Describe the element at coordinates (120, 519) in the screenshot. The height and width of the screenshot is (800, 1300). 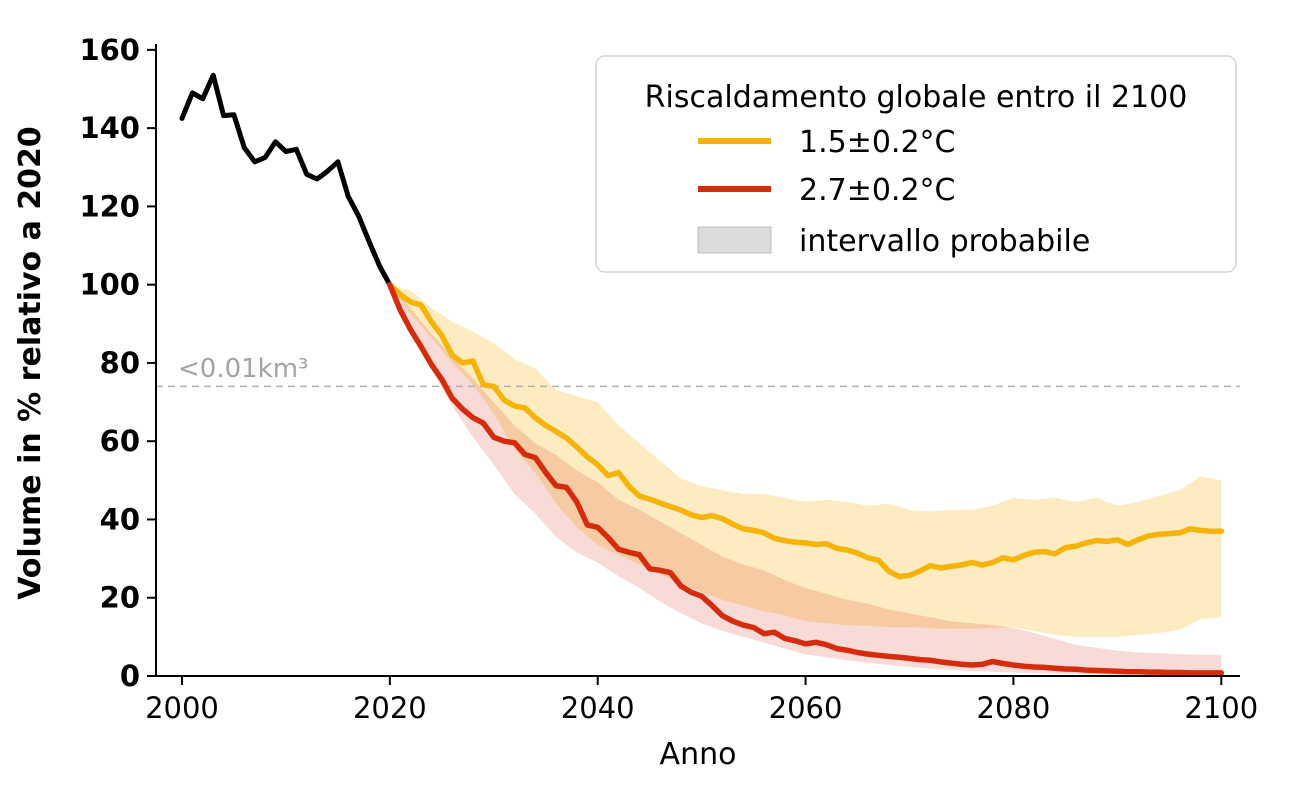
I see `y-tick-label: 40` at that location.